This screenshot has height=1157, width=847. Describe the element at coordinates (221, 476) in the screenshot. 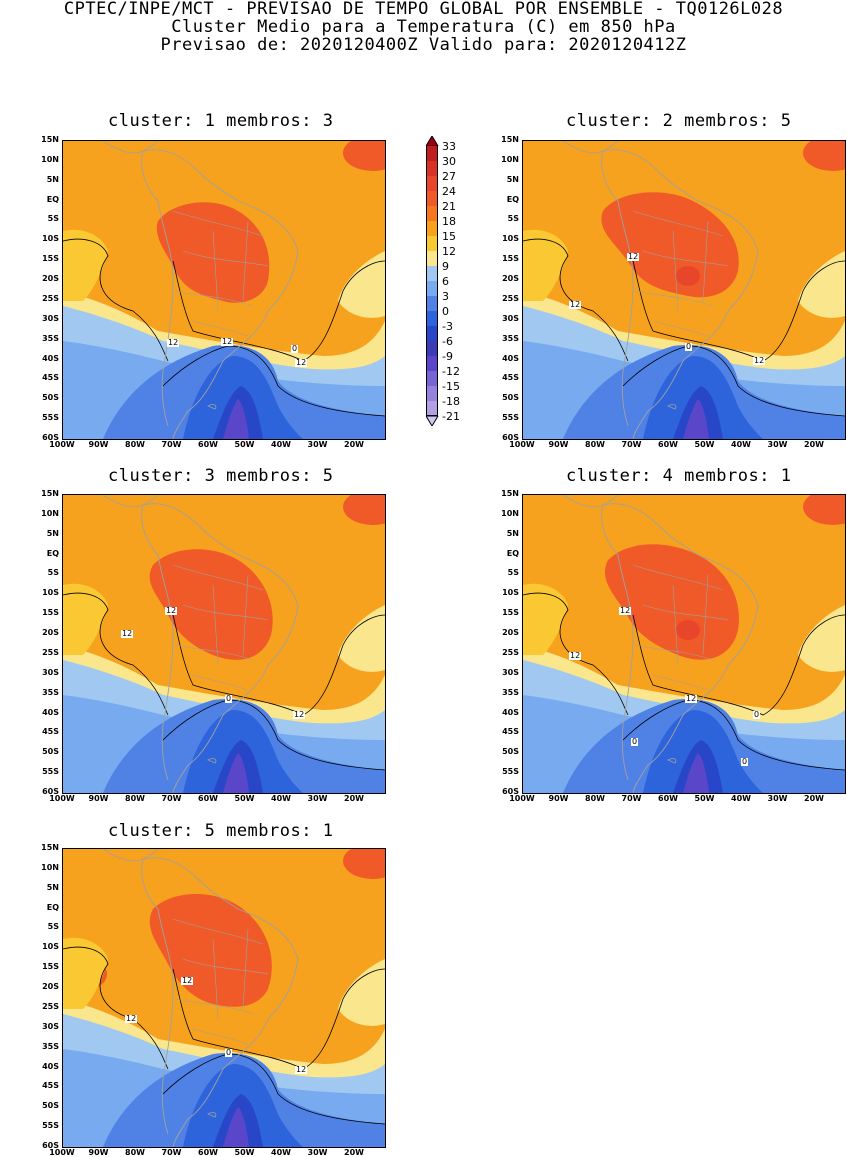

I see `panel-title: cluster: 3 membros: 5` at that location.